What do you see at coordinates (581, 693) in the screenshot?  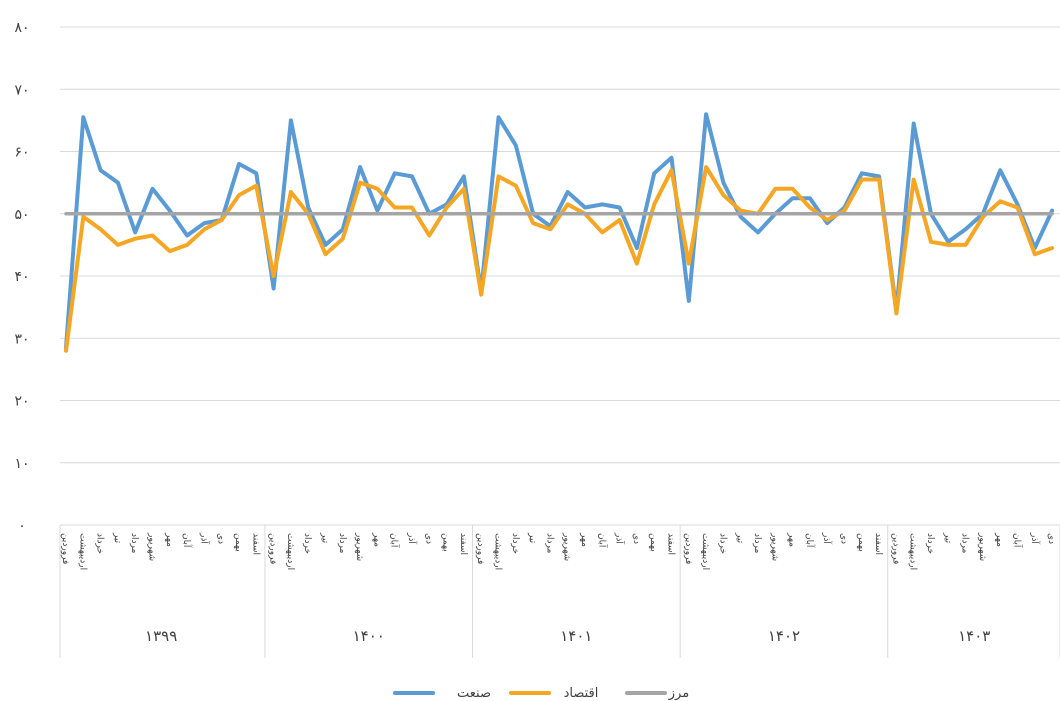 I see `legend-label: اقتصاد` at bounding box center [581, 693].